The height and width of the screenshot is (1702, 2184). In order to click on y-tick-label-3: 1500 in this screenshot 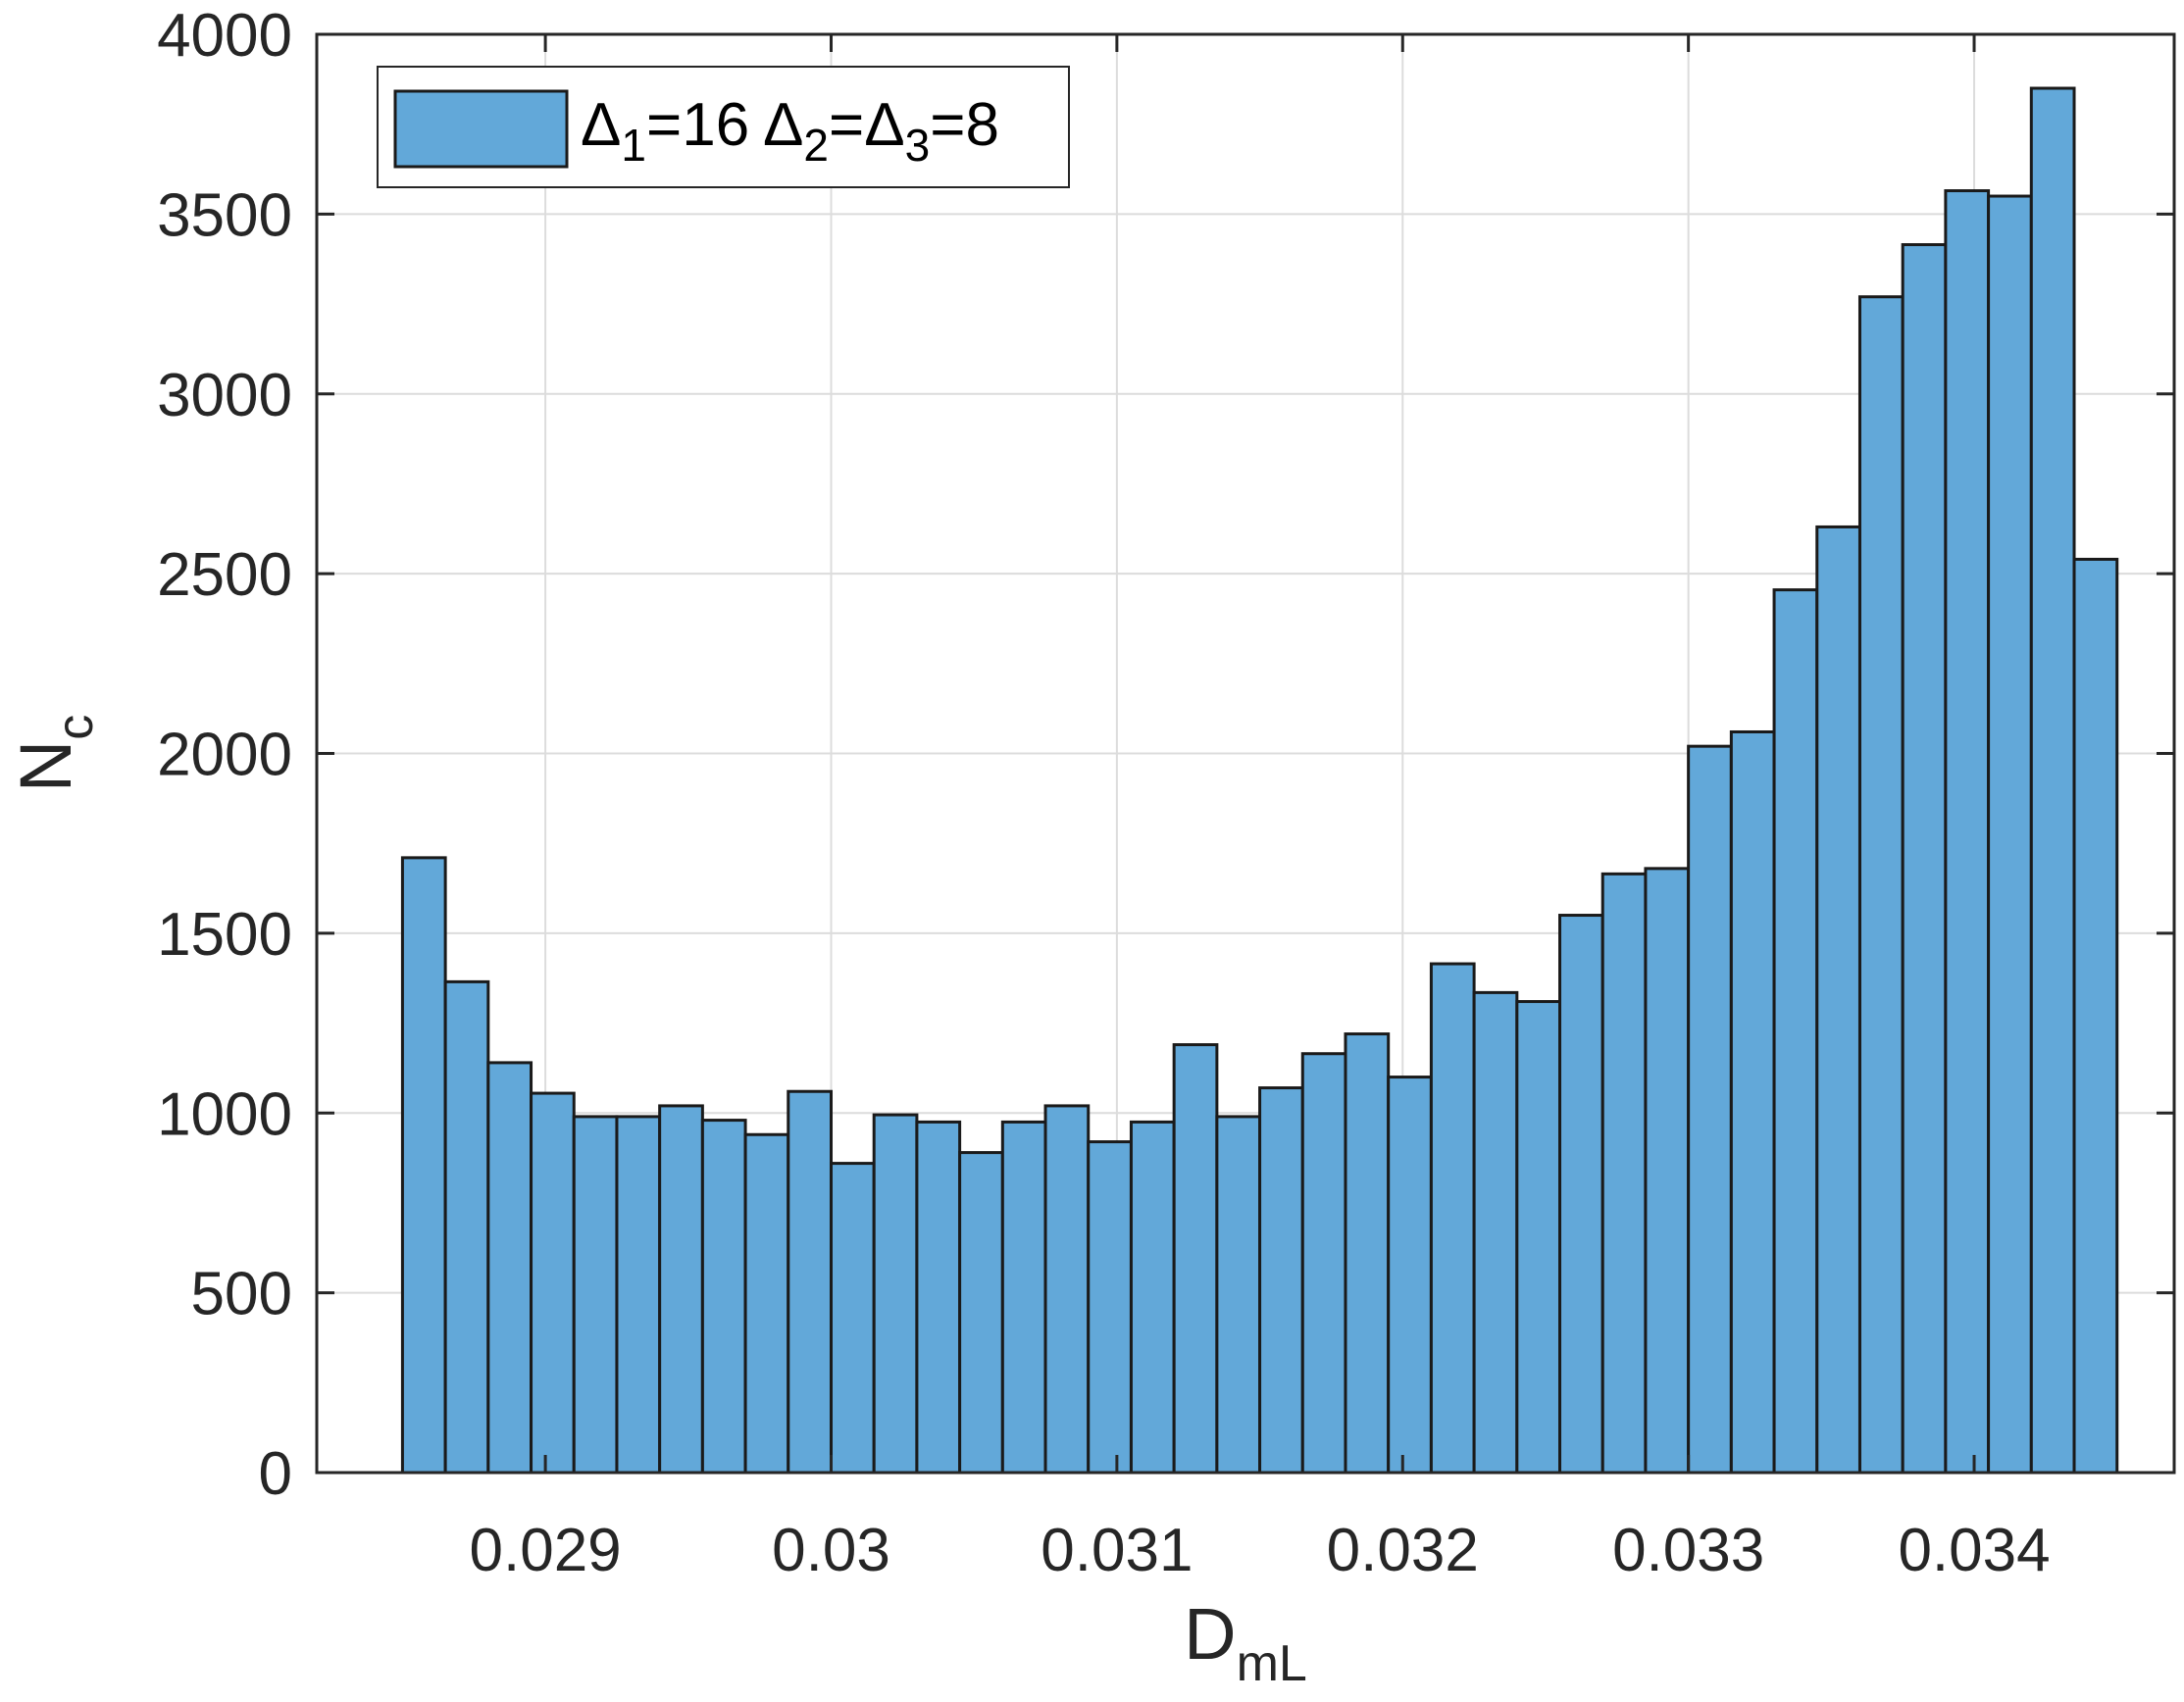, I will do `click(224, 935)`.